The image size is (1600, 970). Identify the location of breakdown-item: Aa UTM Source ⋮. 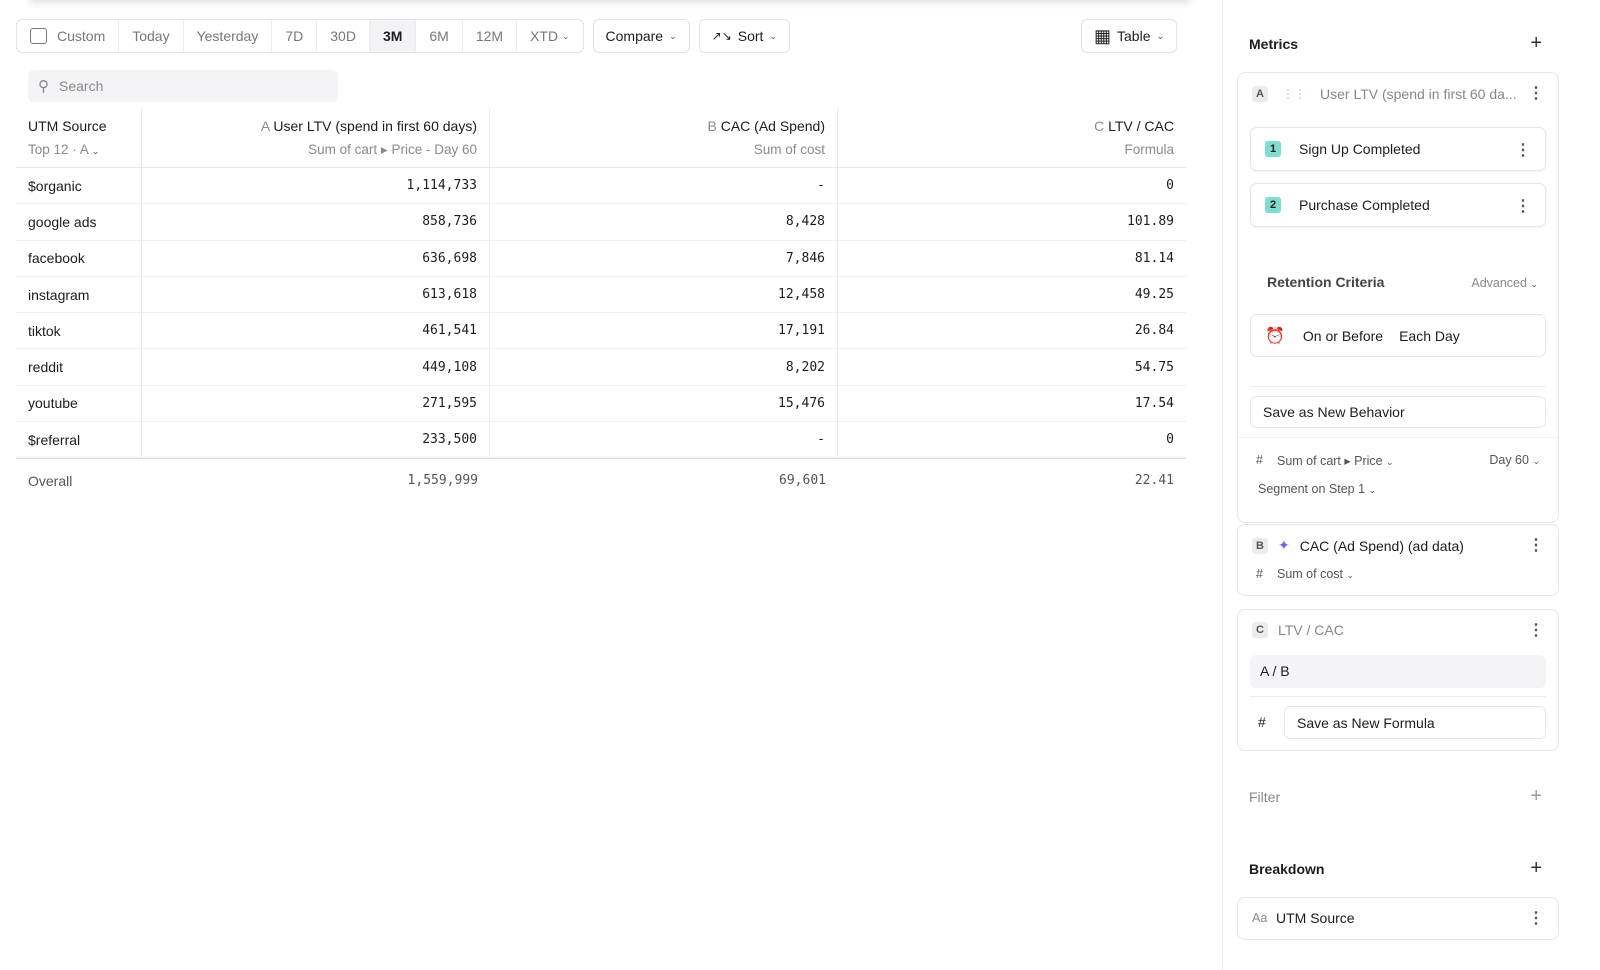
(1398, 918).